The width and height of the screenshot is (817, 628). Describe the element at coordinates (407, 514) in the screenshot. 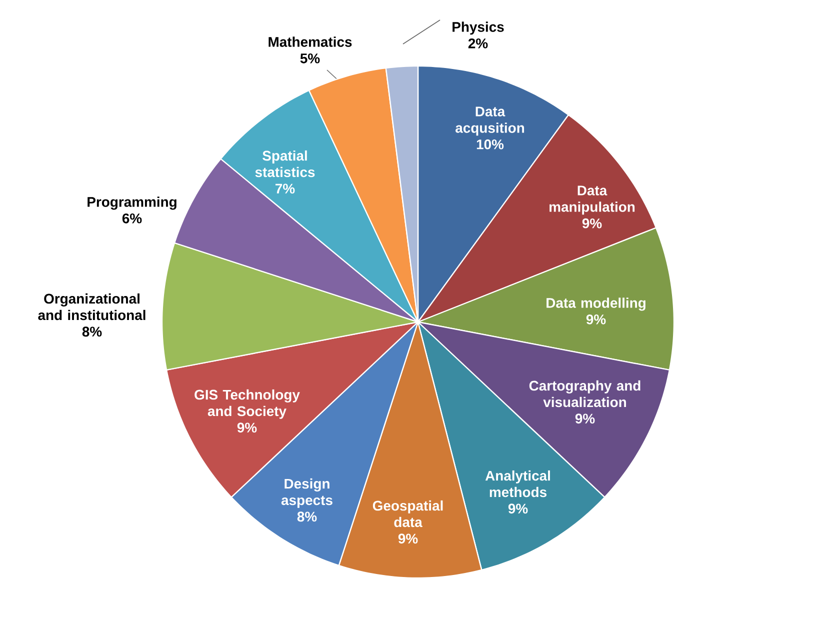

I see `slice-label: Geospatial data` at that location.